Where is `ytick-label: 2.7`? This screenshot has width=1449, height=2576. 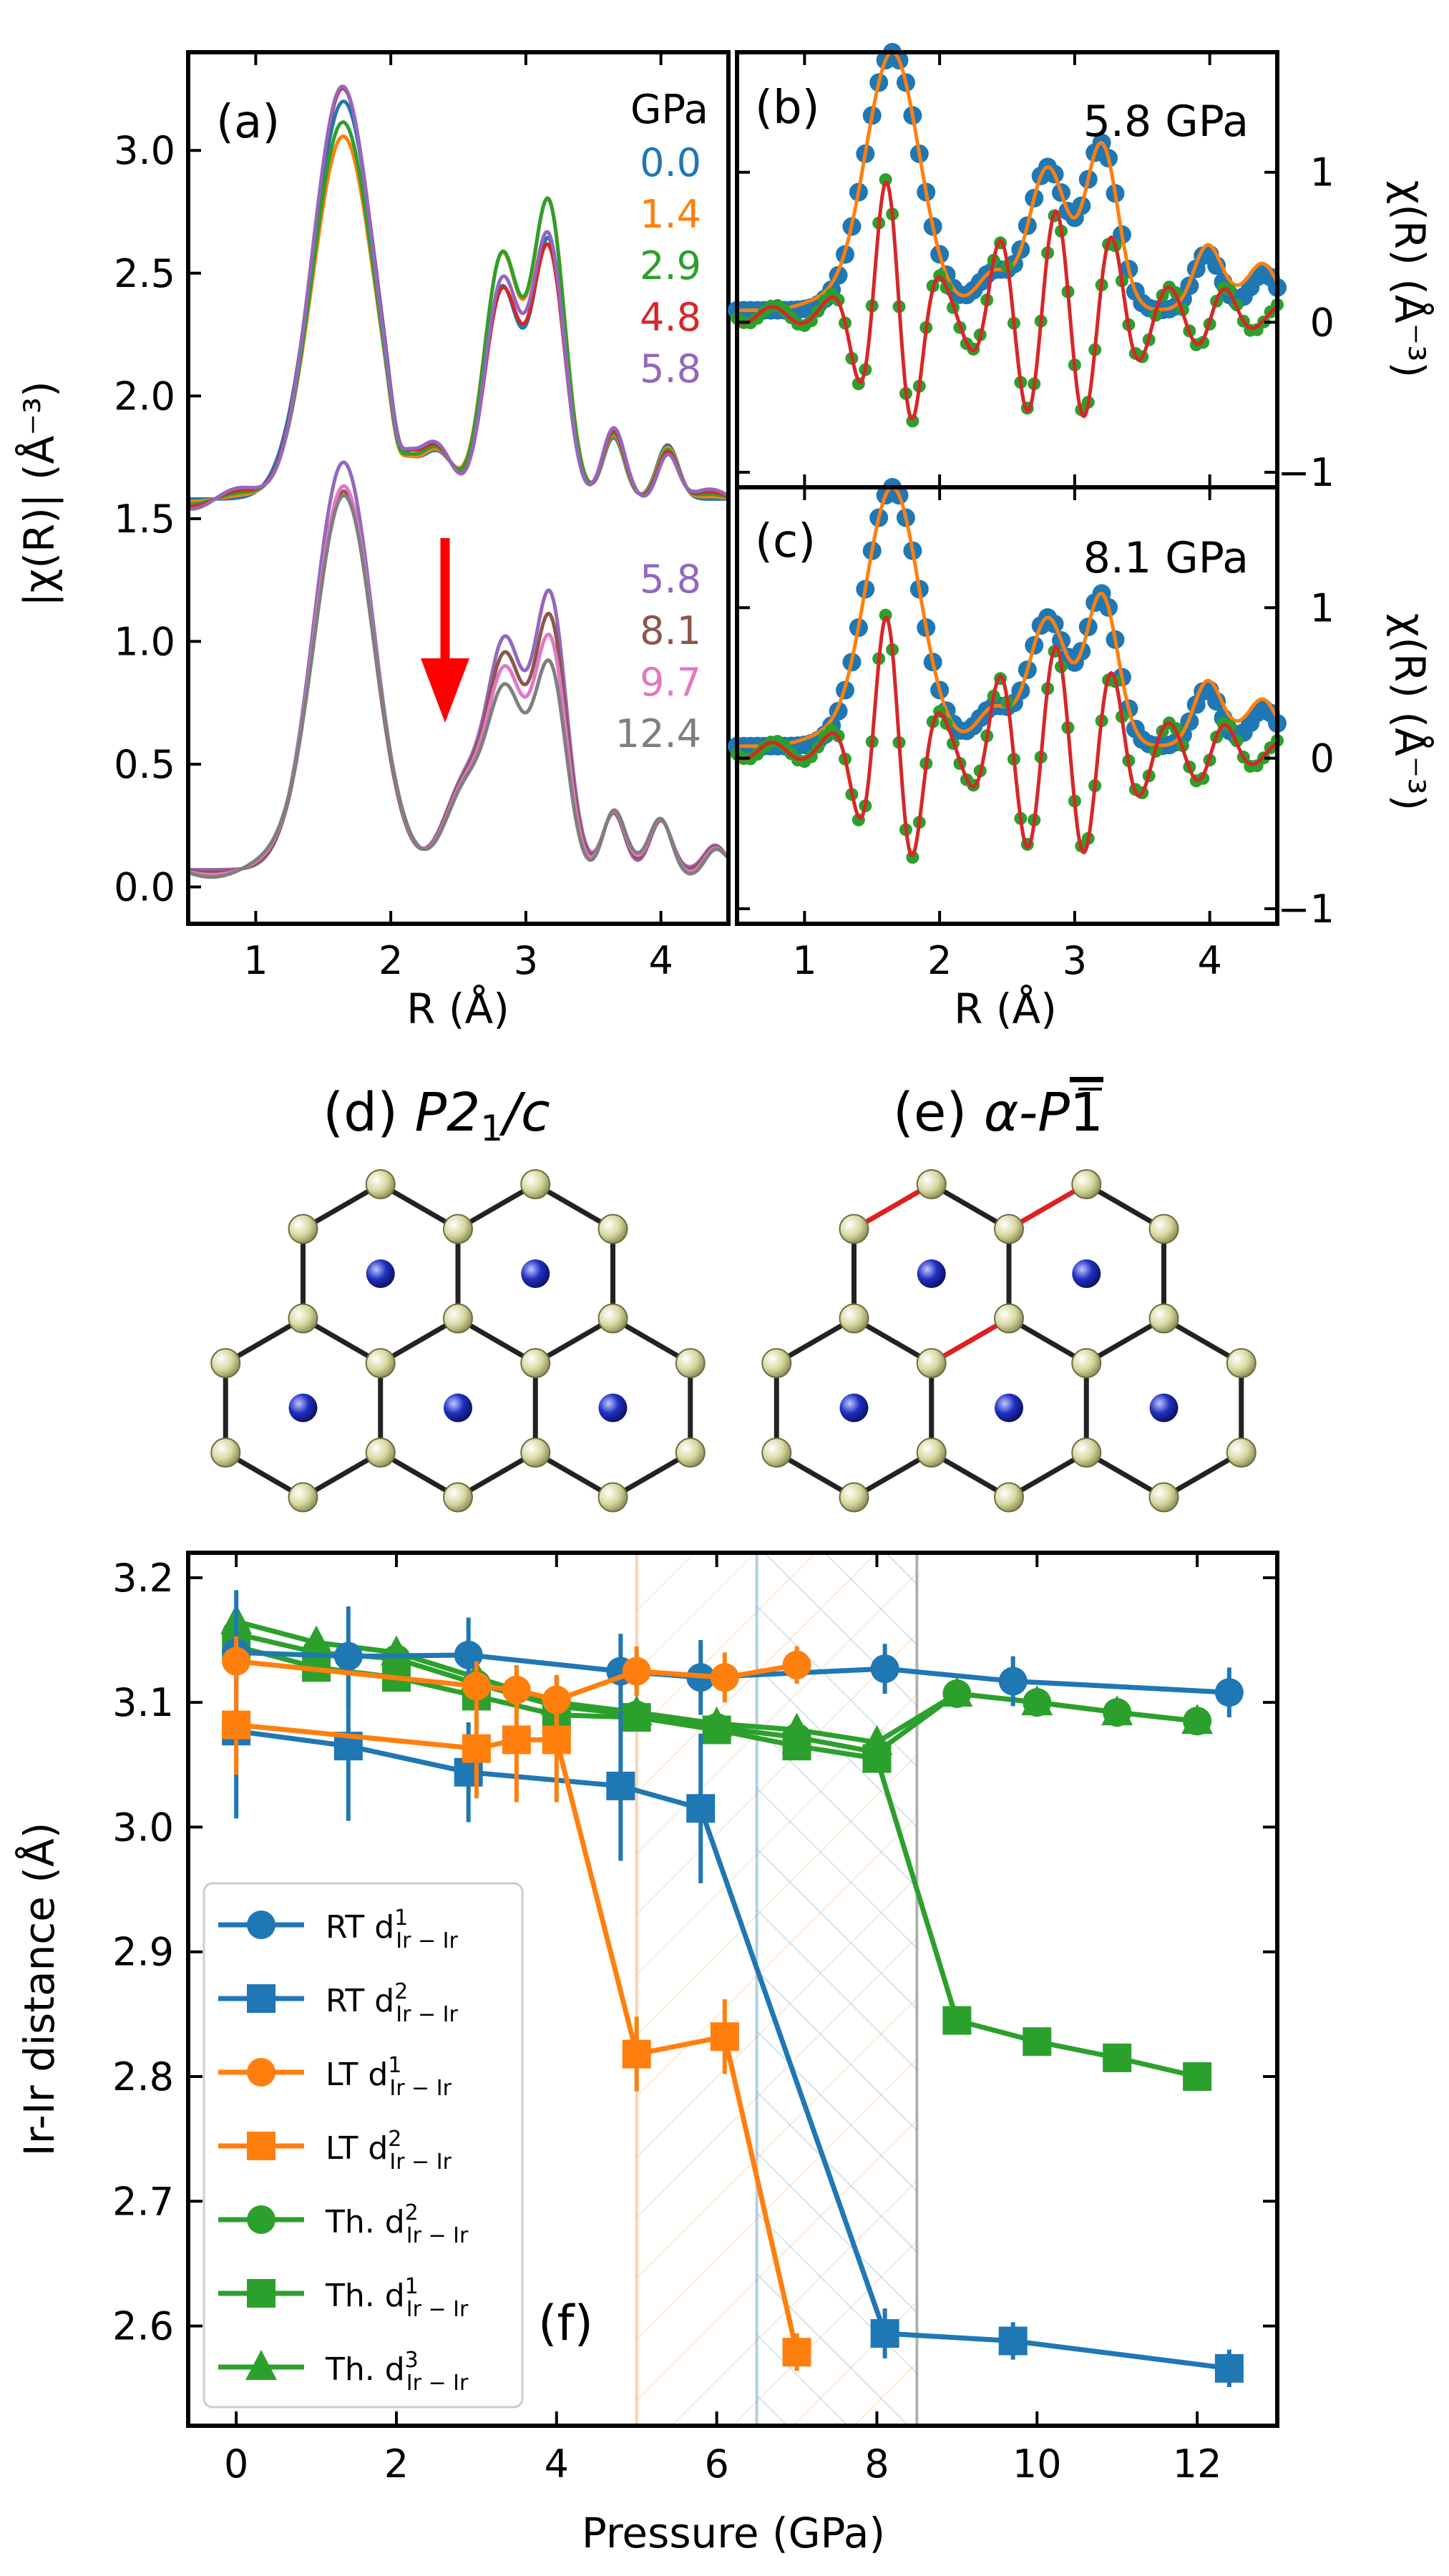
ytick-label: 2.7 is located at coordinates (143, 2201).